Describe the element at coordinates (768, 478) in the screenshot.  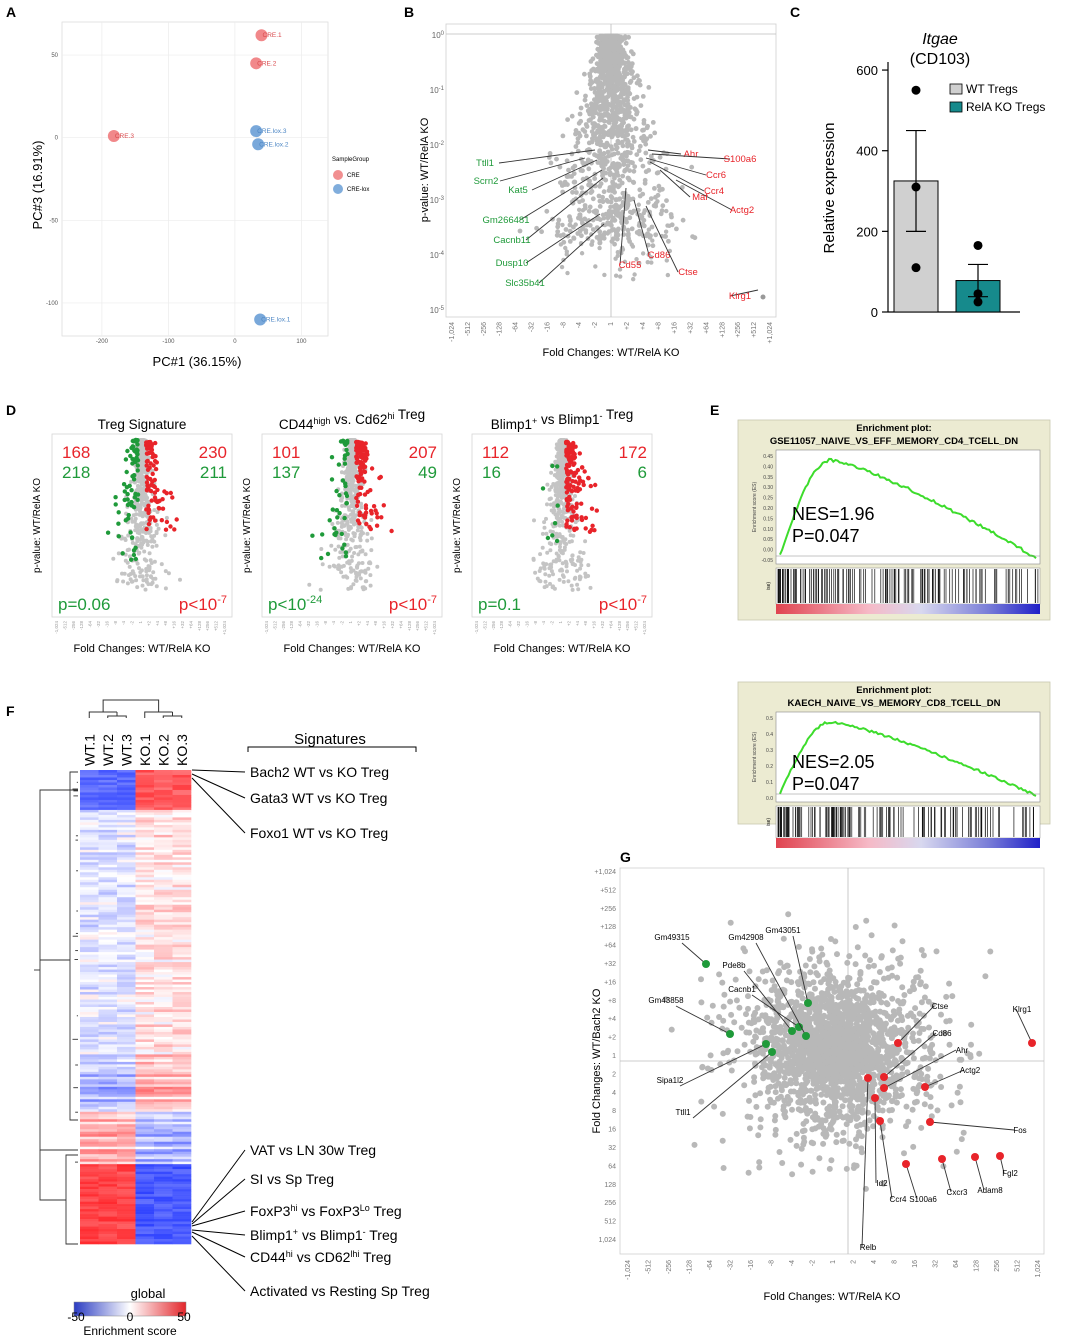
I see `gsea-y-tick: 0.35` at that location.